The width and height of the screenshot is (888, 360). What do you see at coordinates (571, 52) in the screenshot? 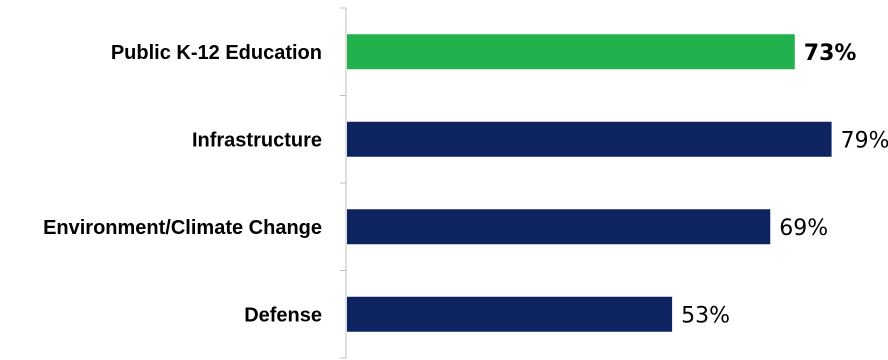
I see `bar-public-k-12-education` at bounding box center [571, 52].